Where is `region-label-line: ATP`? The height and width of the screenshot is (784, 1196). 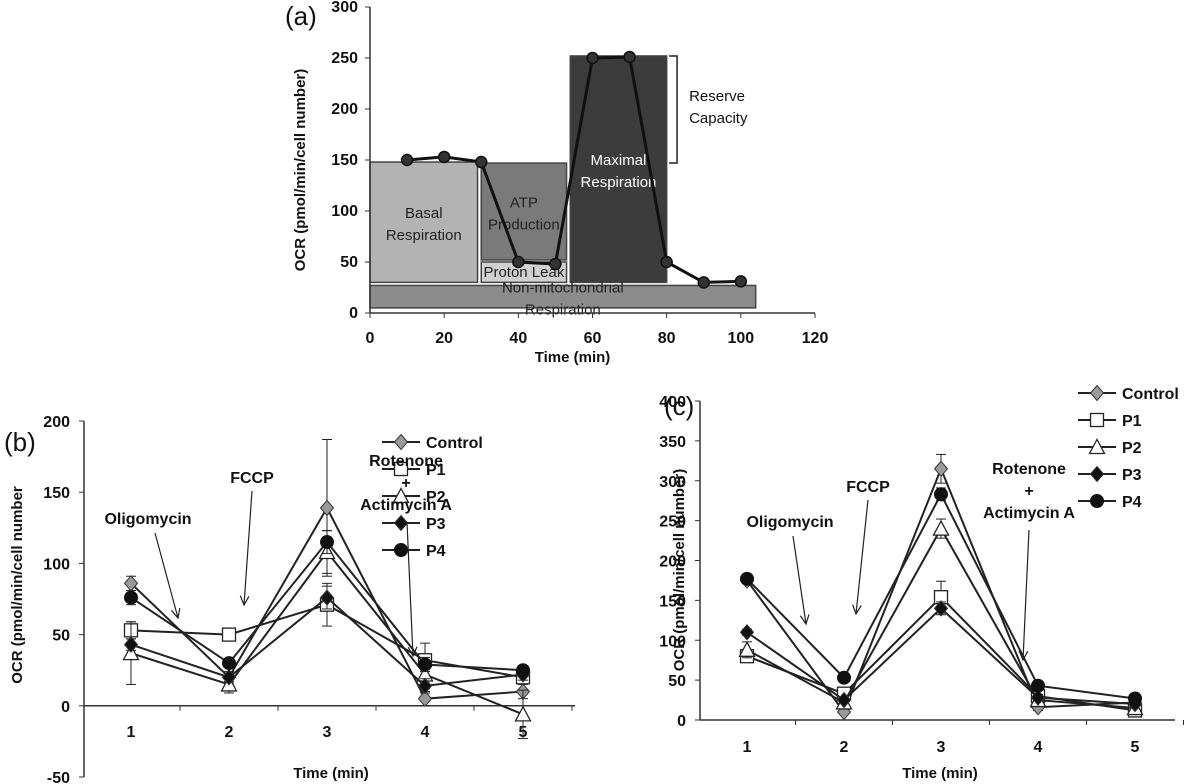 region-label-line: ATP is located at coordinates (524, 203).